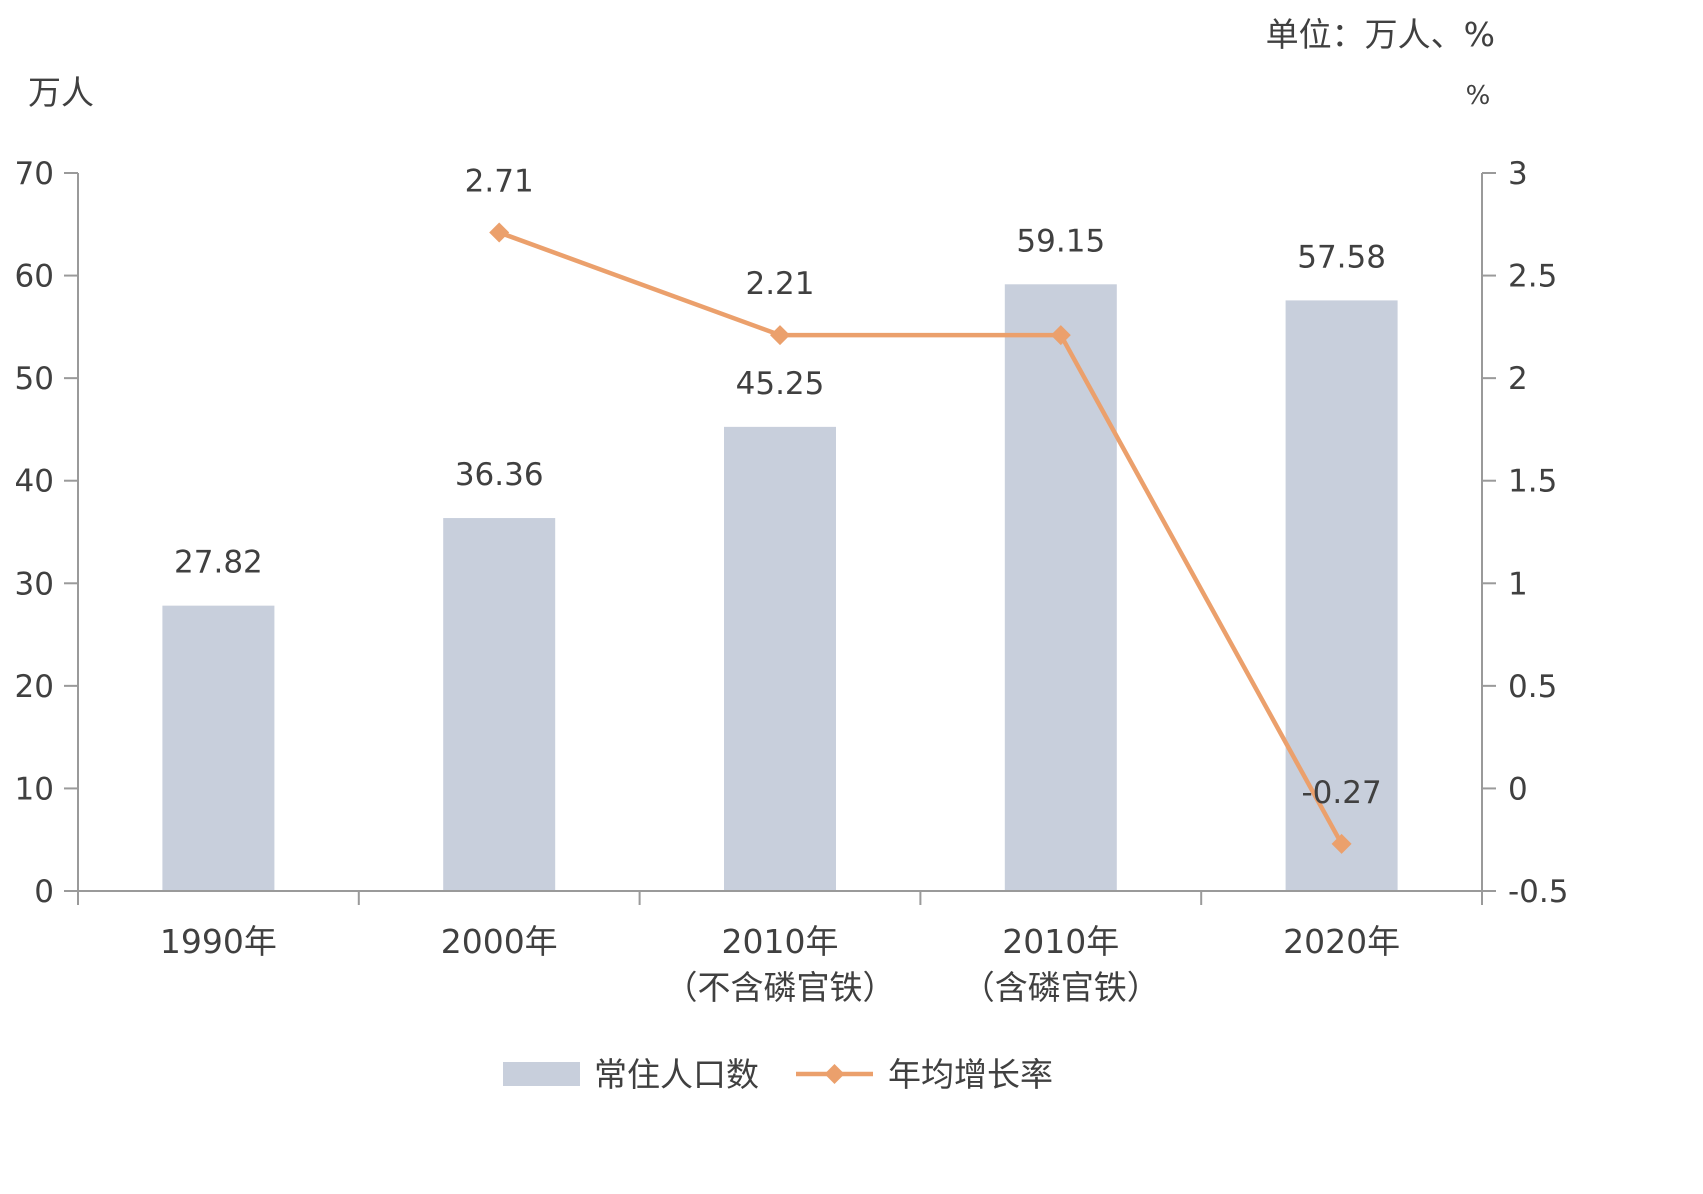 The height and width of the screenshot is (1194, 1703). What do you see at coordinates (676, 1074) in the screenshot?
I see `legend-bar-label: 常住人口数` at bounding box center [676, 1074].